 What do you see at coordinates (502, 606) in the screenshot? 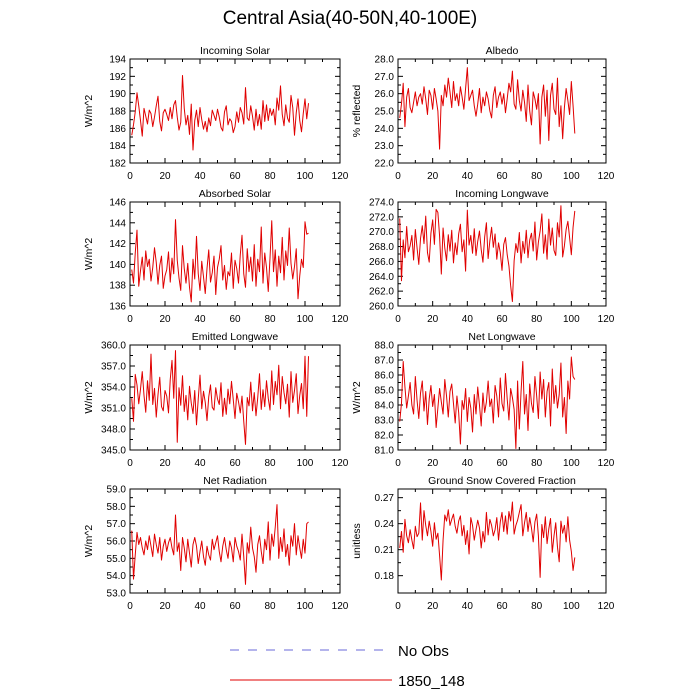
I see `panel-8-xtick-label: 60` at bounding box center [502, 606].